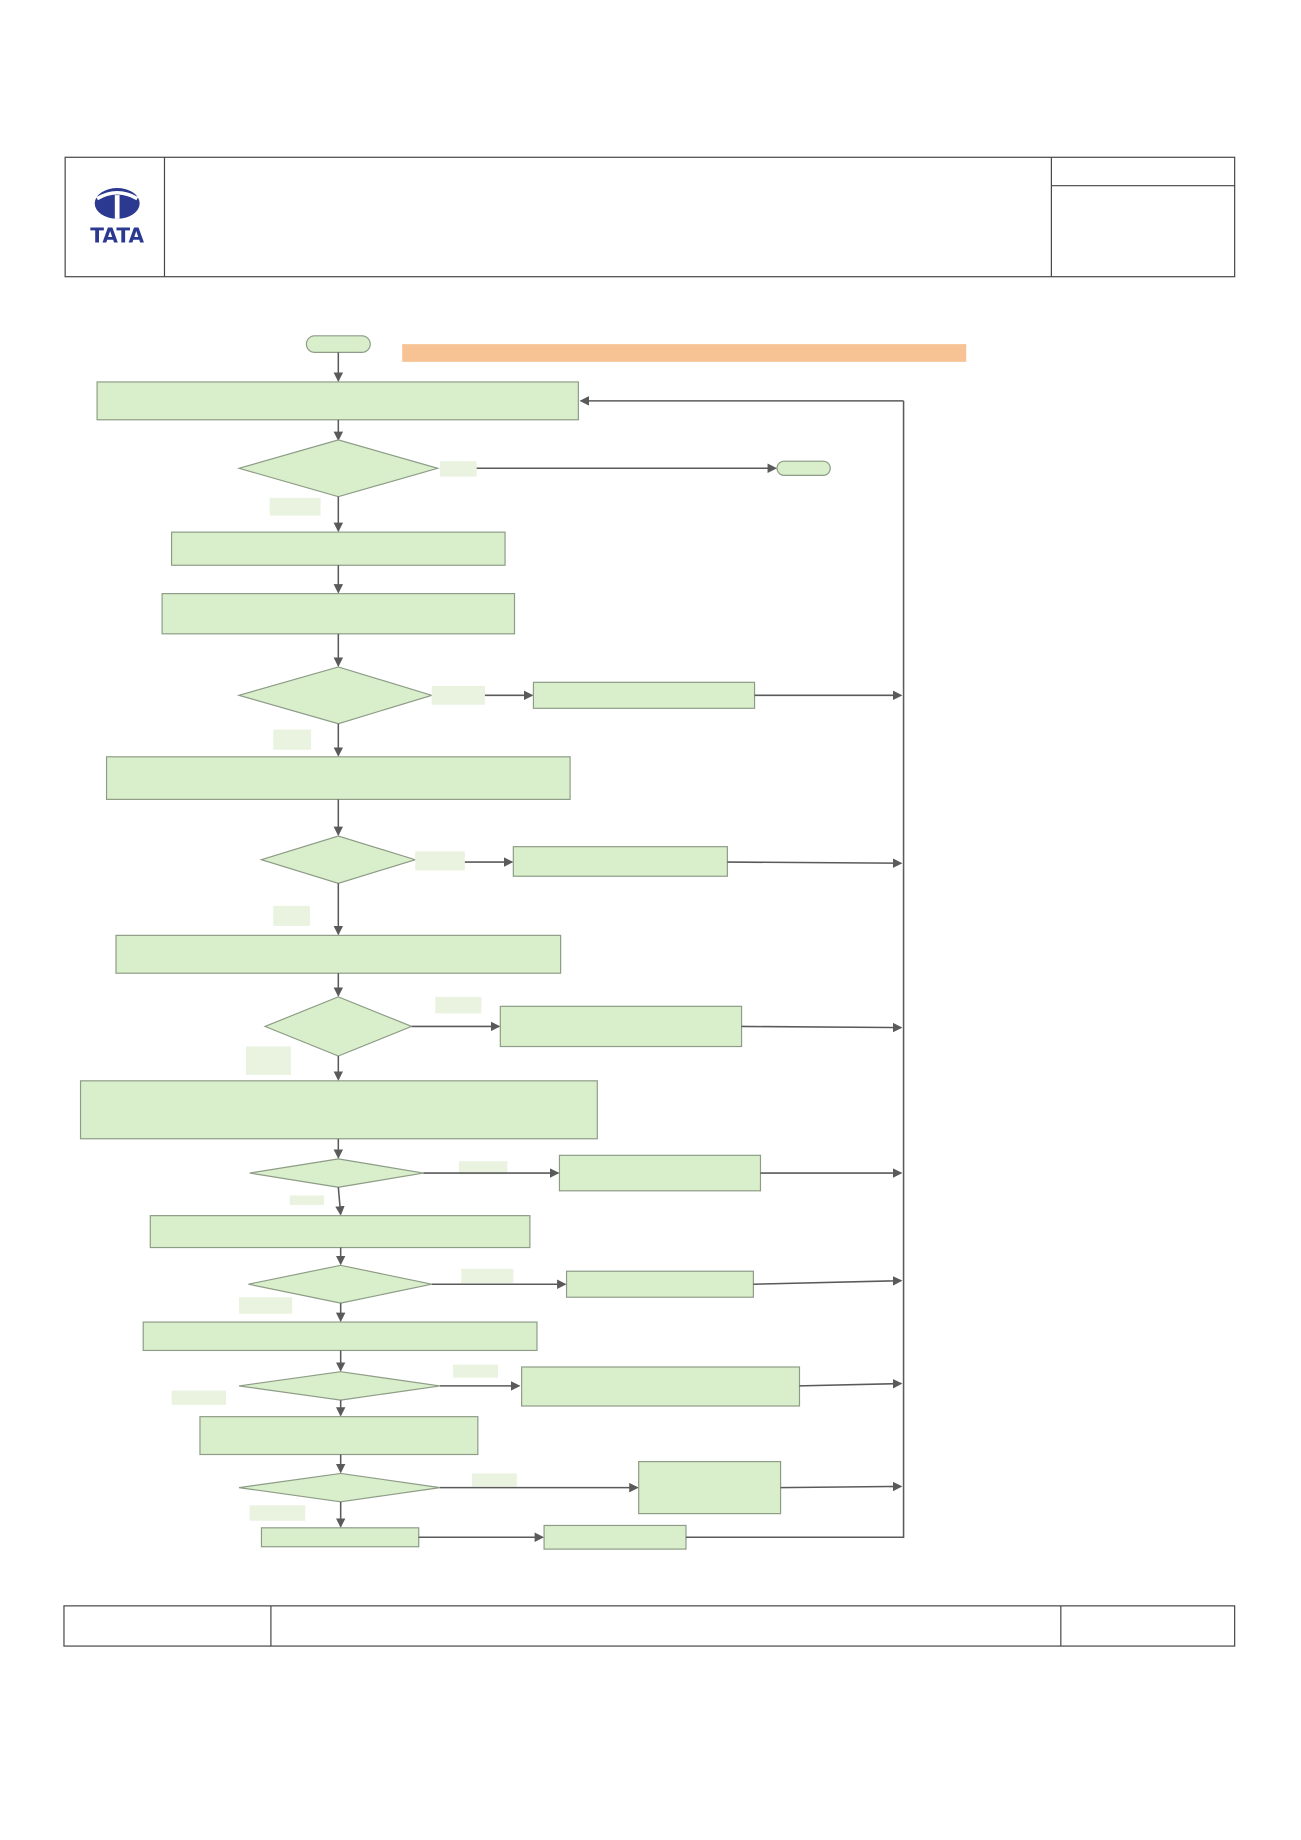  I want to click on logo-text: TATA, so click(117, 235).